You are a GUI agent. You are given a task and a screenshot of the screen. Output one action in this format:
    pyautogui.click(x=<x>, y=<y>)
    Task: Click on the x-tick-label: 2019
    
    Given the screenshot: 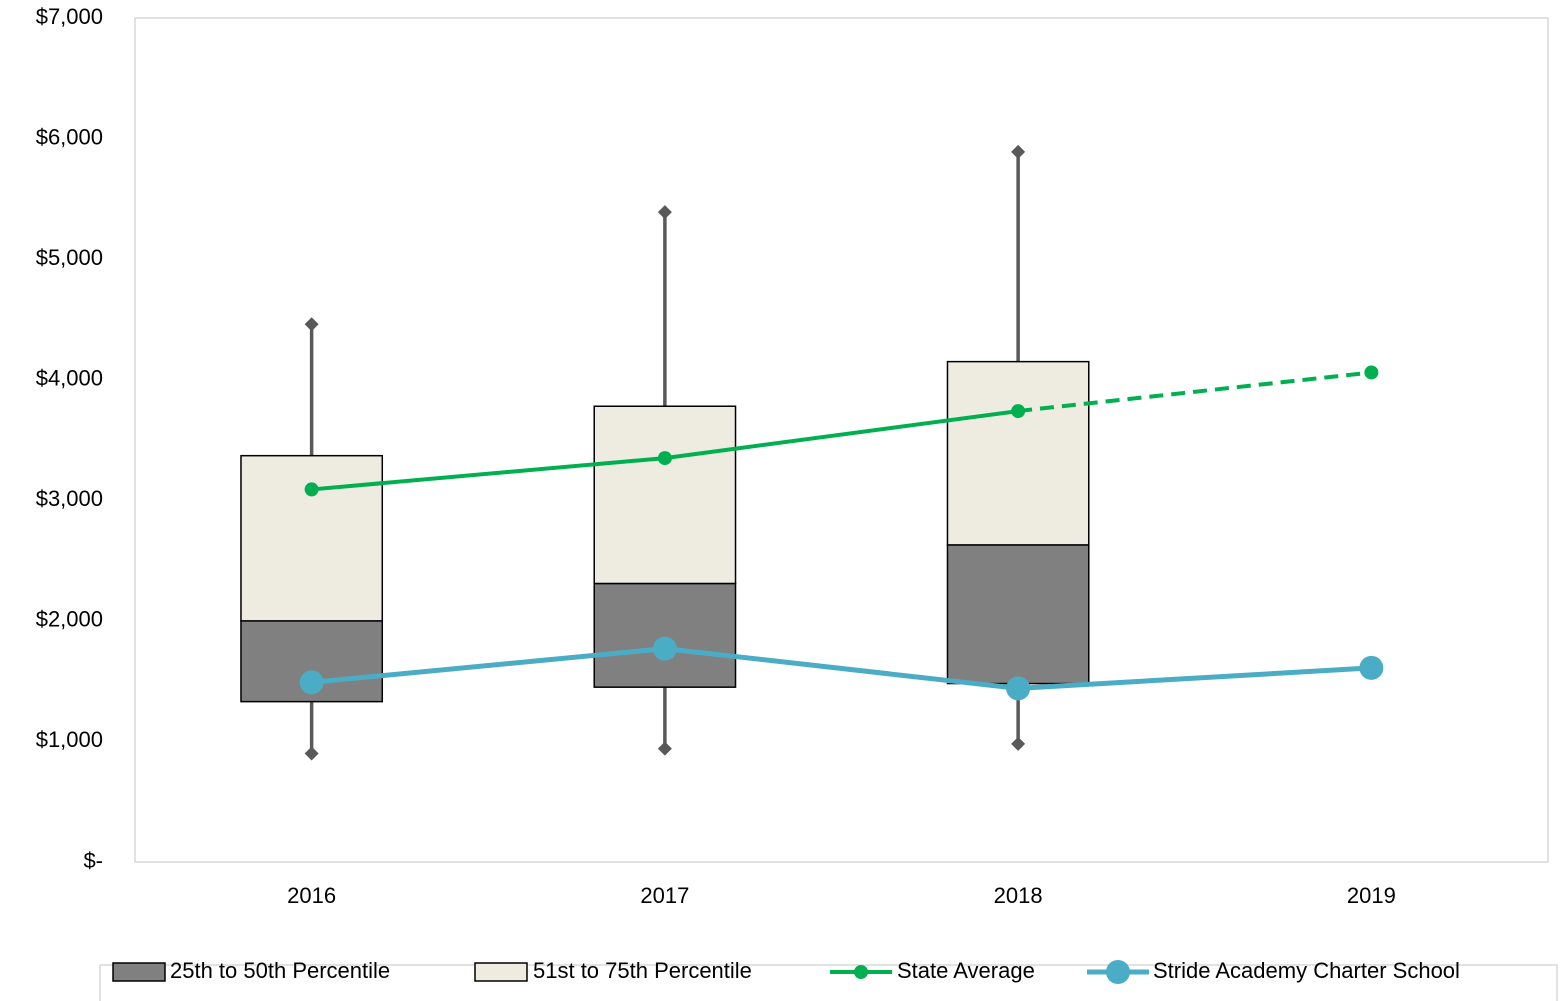 What is the action you would take?
    pyautogui.click(x=1371, y=895)
    